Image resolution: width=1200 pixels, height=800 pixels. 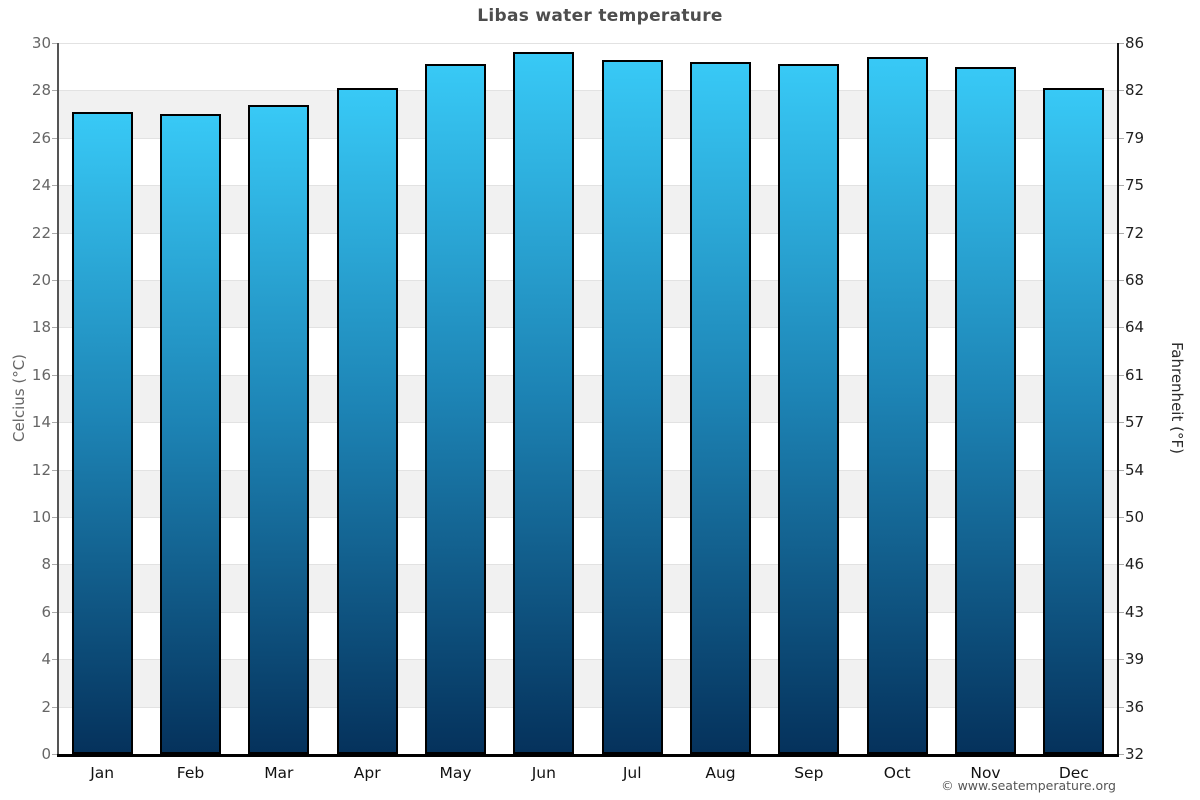 What do you see at coordinates (985, 773) in the screenshot?
I see `x-axis-label-nov: Nov` at bounding box center [985, 773].